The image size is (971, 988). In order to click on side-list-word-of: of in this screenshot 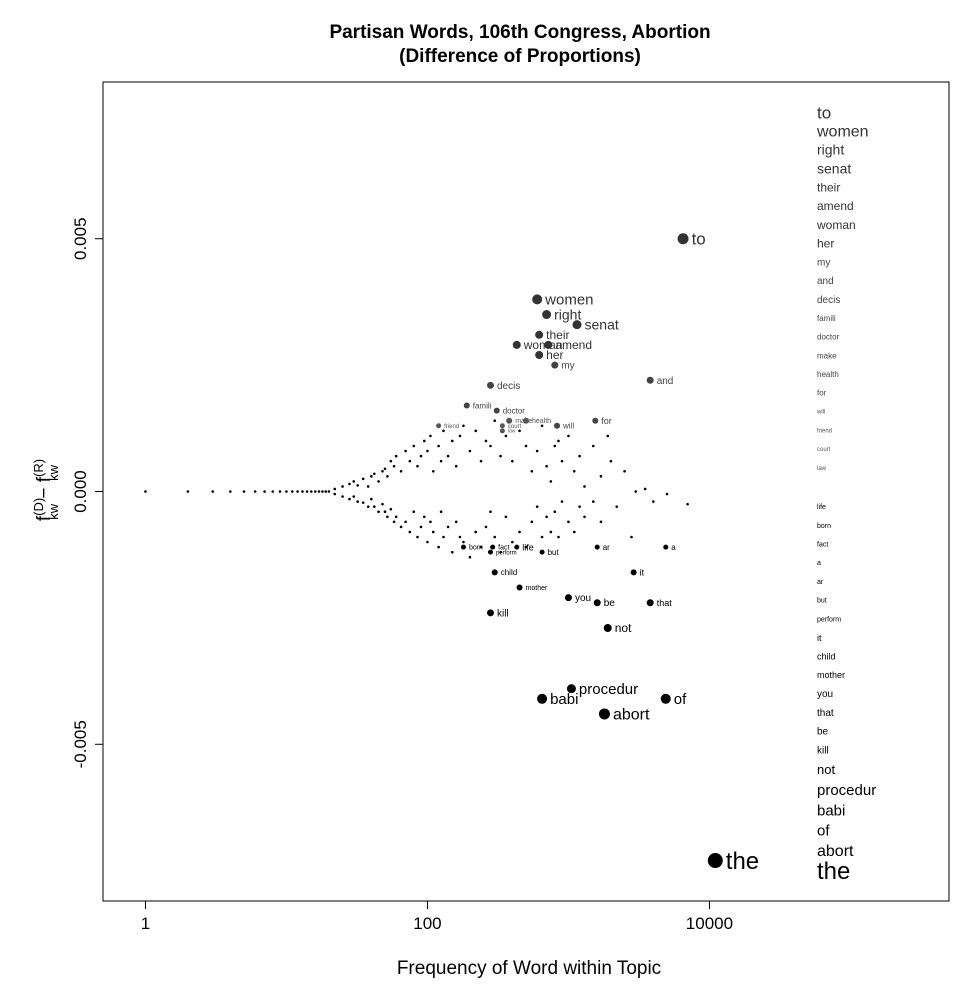, I will do `click(823, 830)`.